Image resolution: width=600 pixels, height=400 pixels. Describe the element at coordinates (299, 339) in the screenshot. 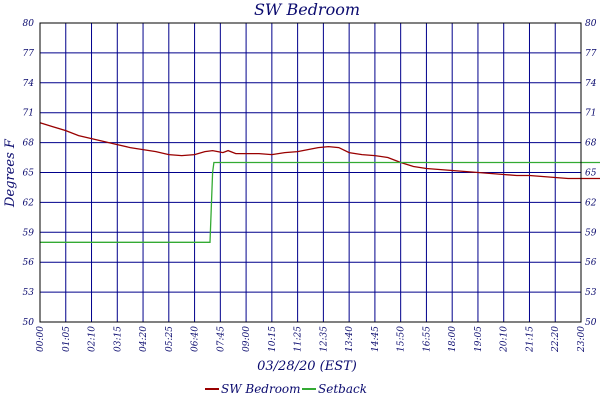

I see `x-tick-label: 11:25` at that location.